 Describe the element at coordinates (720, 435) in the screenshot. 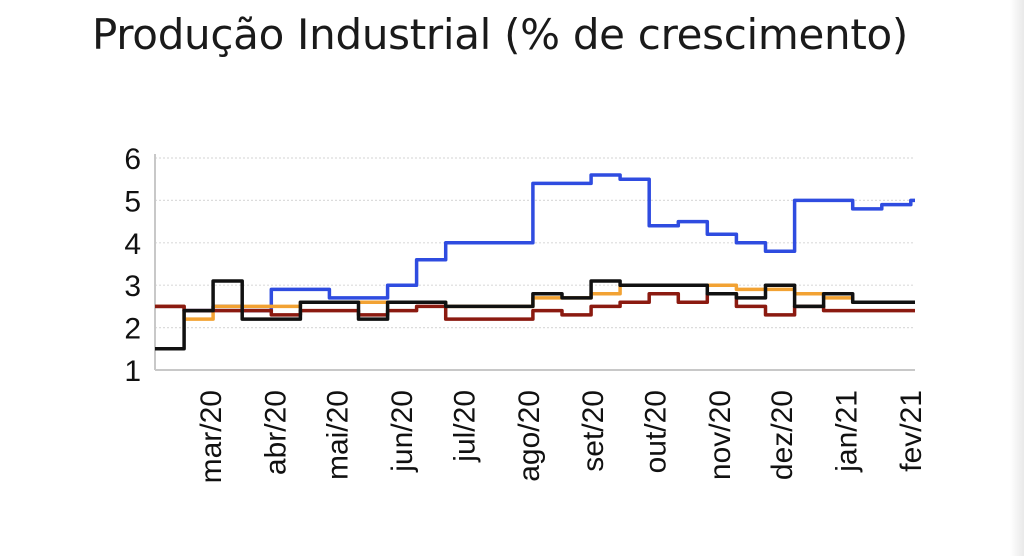

I see `x-tick-label: nov/20` at that location.